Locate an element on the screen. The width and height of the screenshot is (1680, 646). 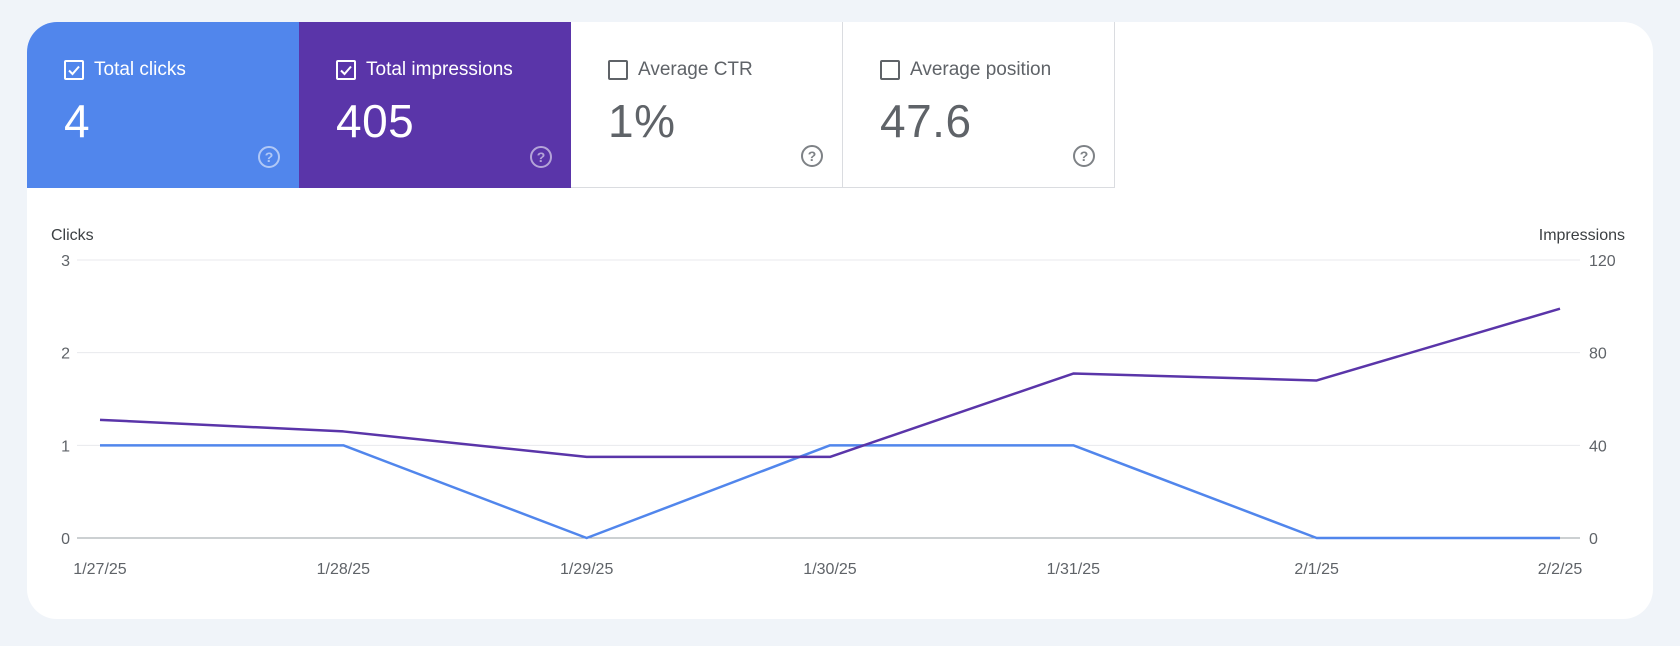
x-tick-label: 1/30/25 is located at coordinates (829, 569).